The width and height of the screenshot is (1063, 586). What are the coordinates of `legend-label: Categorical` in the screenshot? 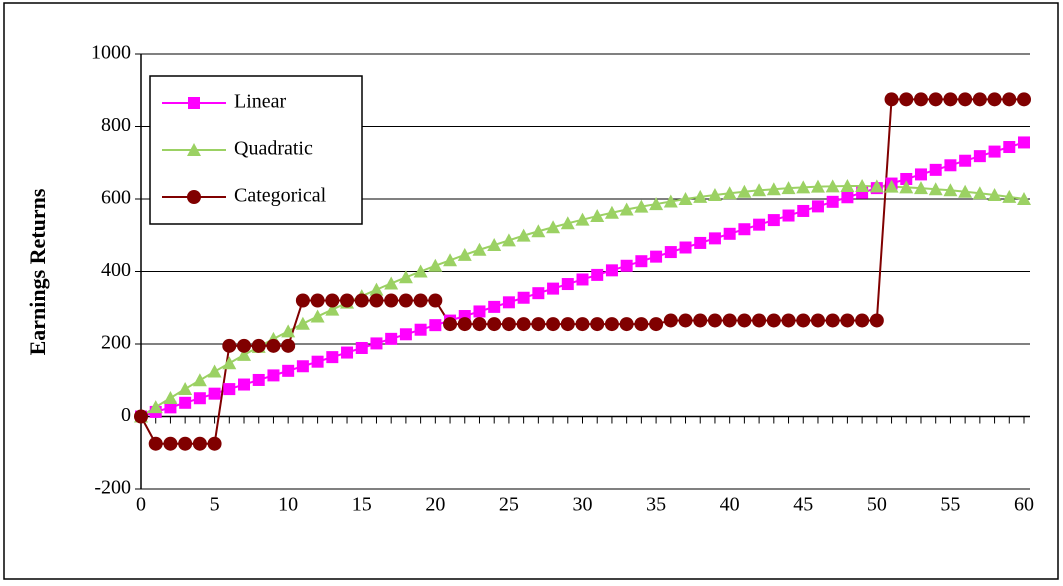 It's located at (280, 196).